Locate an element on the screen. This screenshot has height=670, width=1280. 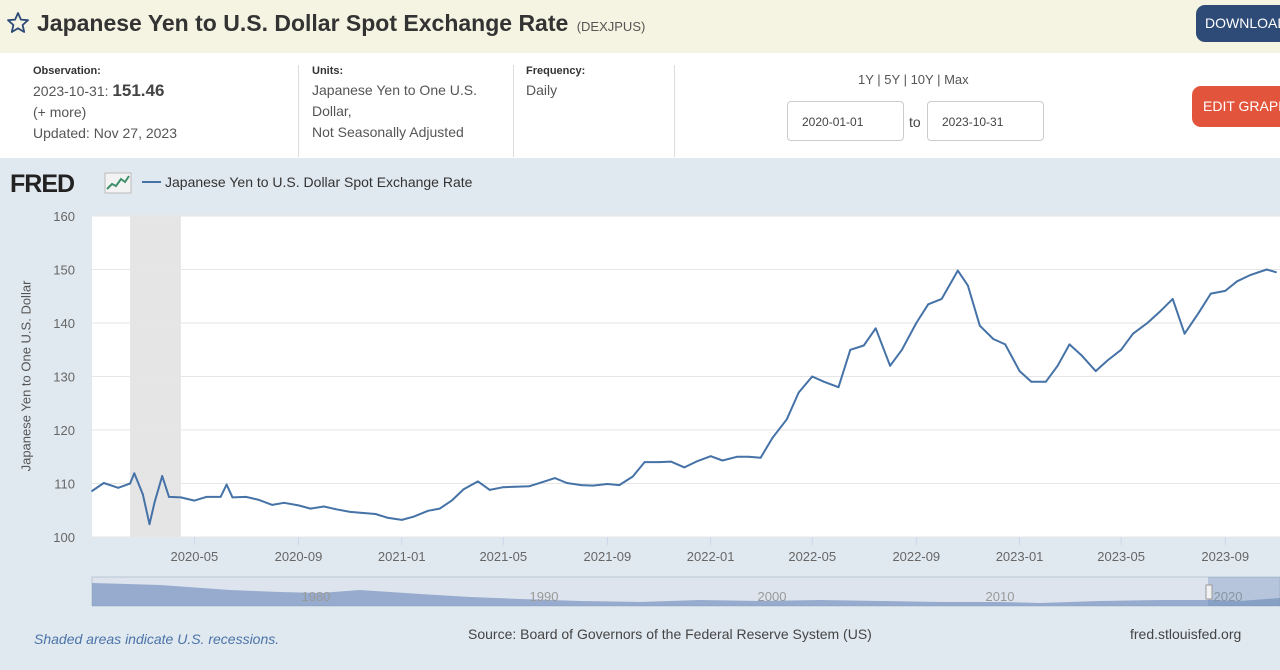
fred-logo: FRED is located at coordinates (42, 184).